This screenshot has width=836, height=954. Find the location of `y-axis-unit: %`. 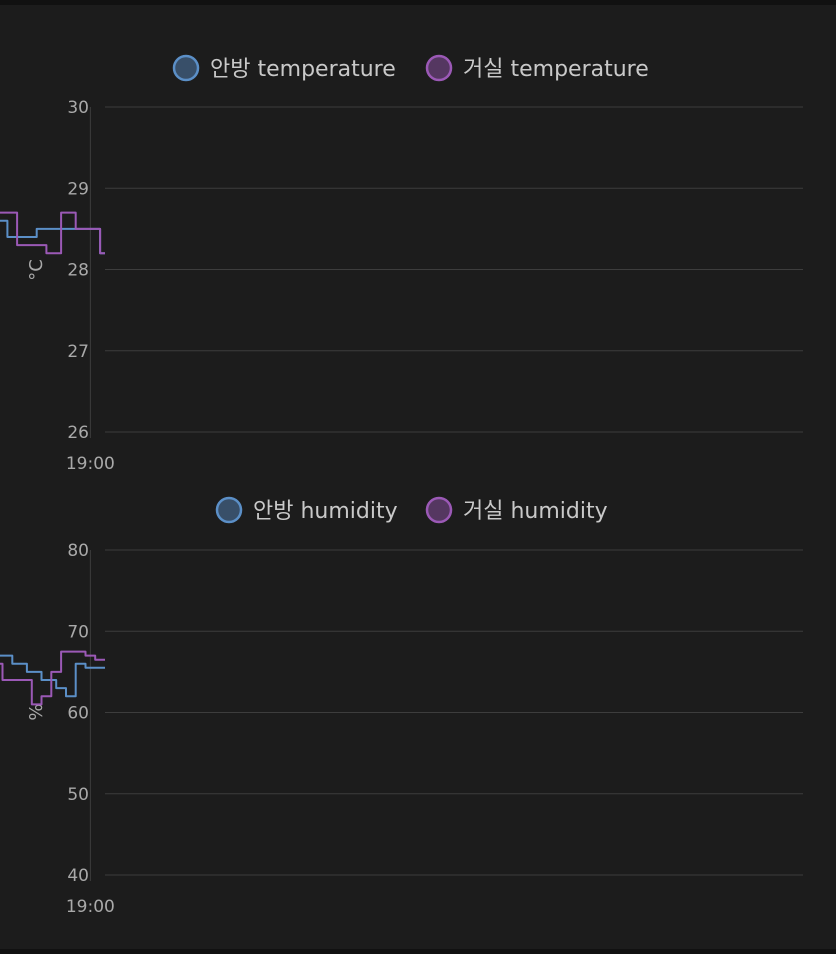

y-axis-unit: % is located at coordinates (36, 711).